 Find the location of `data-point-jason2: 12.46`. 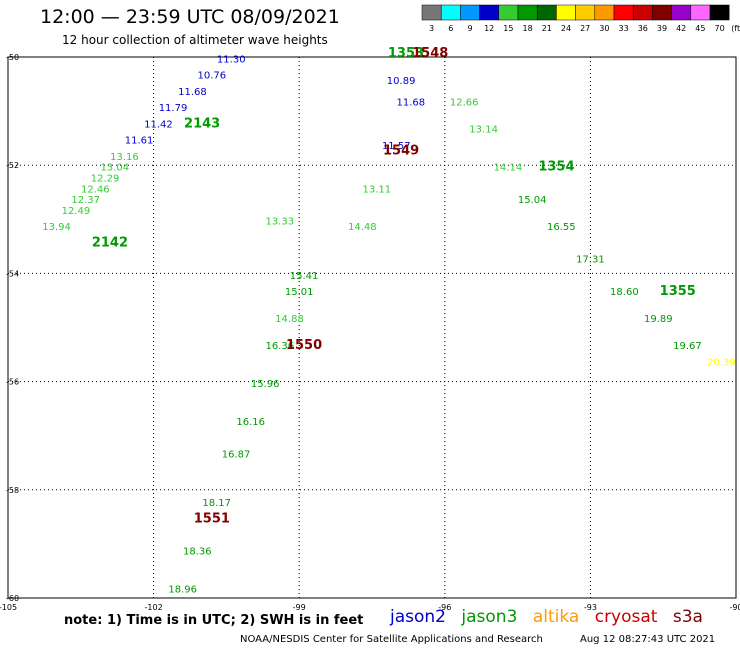

data-point-jason2: 12.46 is located at coordinates (95, 189).